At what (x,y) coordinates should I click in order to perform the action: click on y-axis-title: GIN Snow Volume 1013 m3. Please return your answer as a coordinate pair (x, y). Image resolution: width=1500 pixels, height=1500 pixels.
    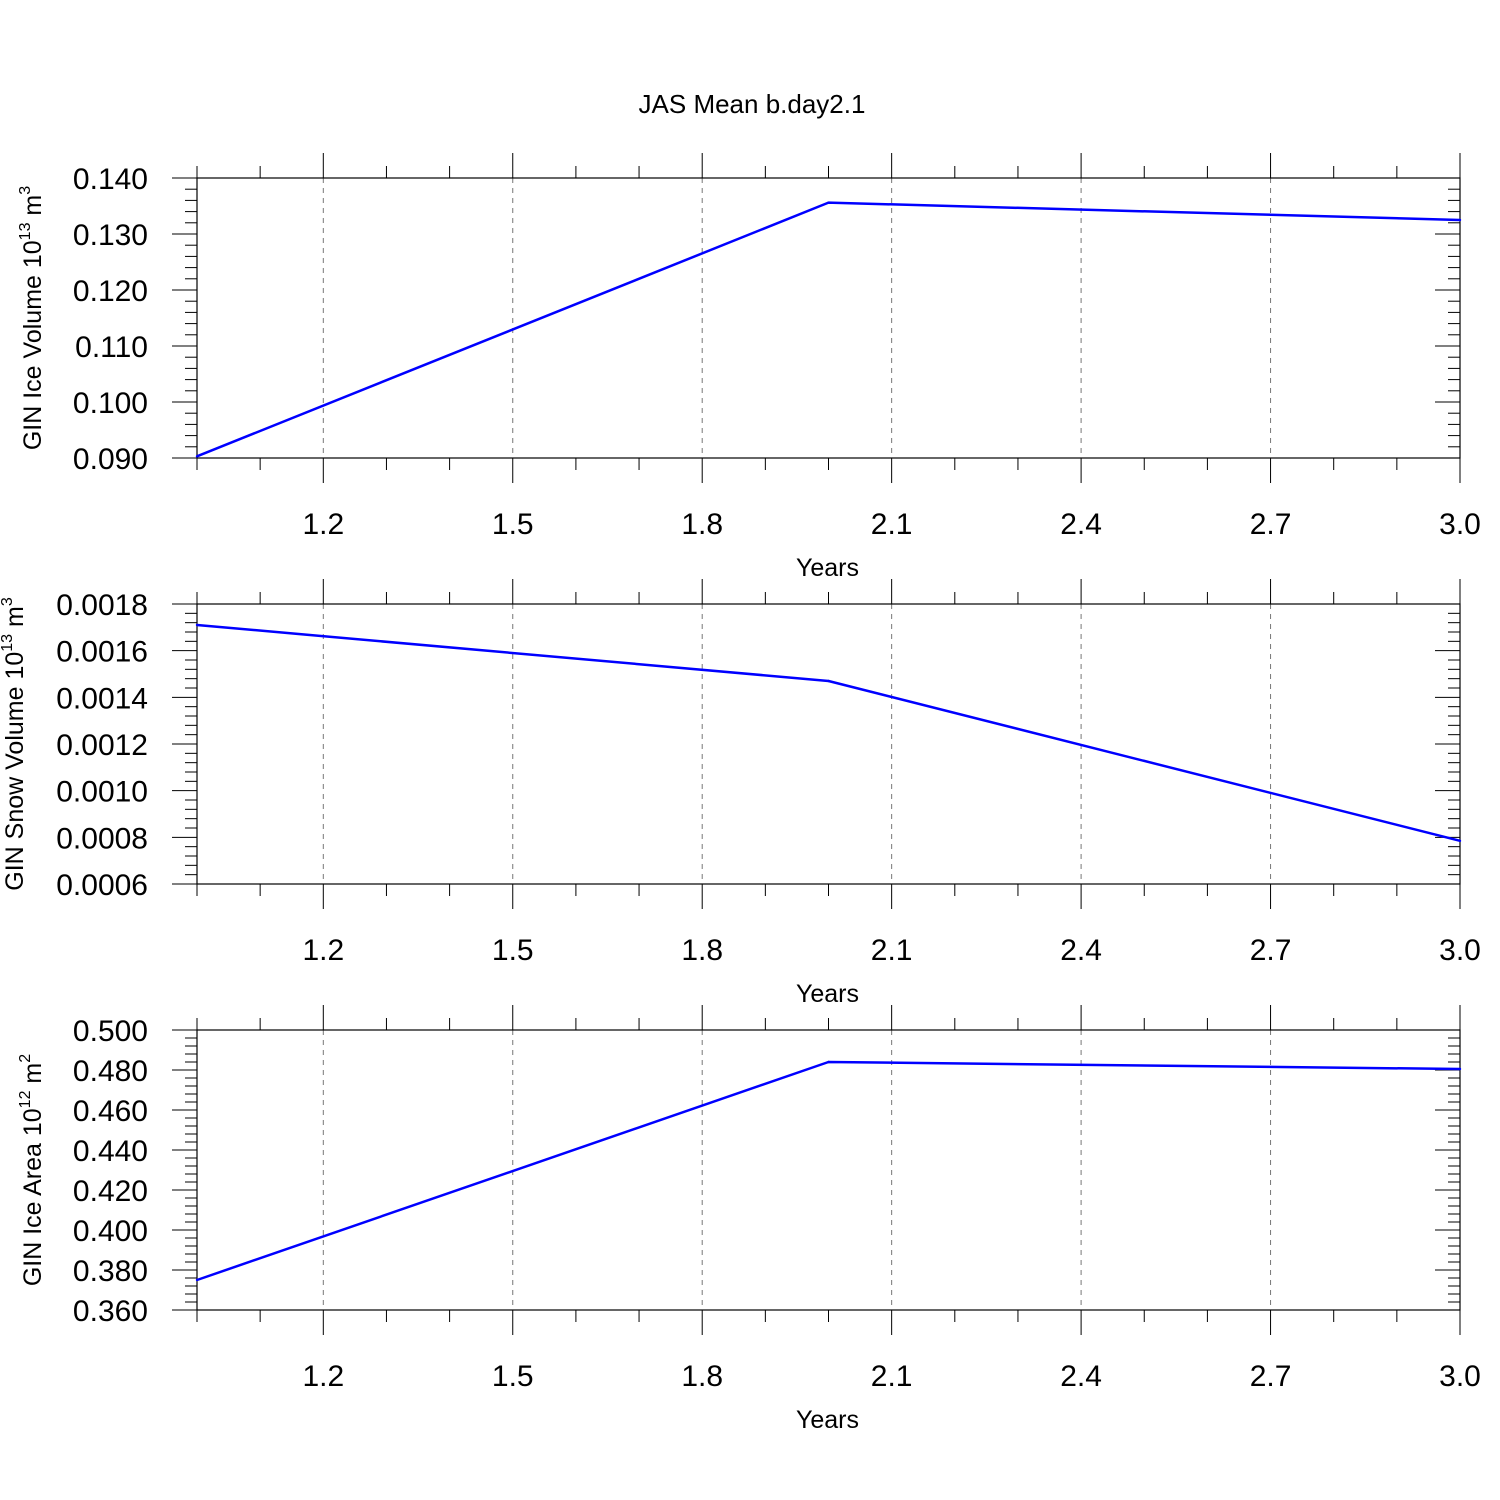
    Looking at the image, I should click on (14, 744).